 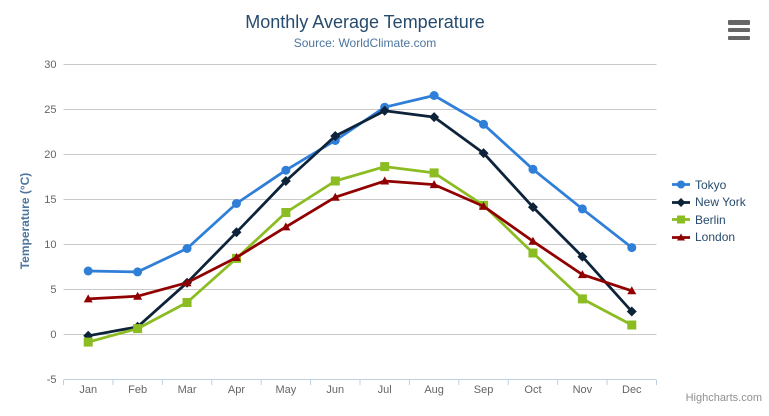 What do you see at coordinates (137, 390) in the screenshot?
I see `x-tick-label: Feb` at bounding box center [137, 390].